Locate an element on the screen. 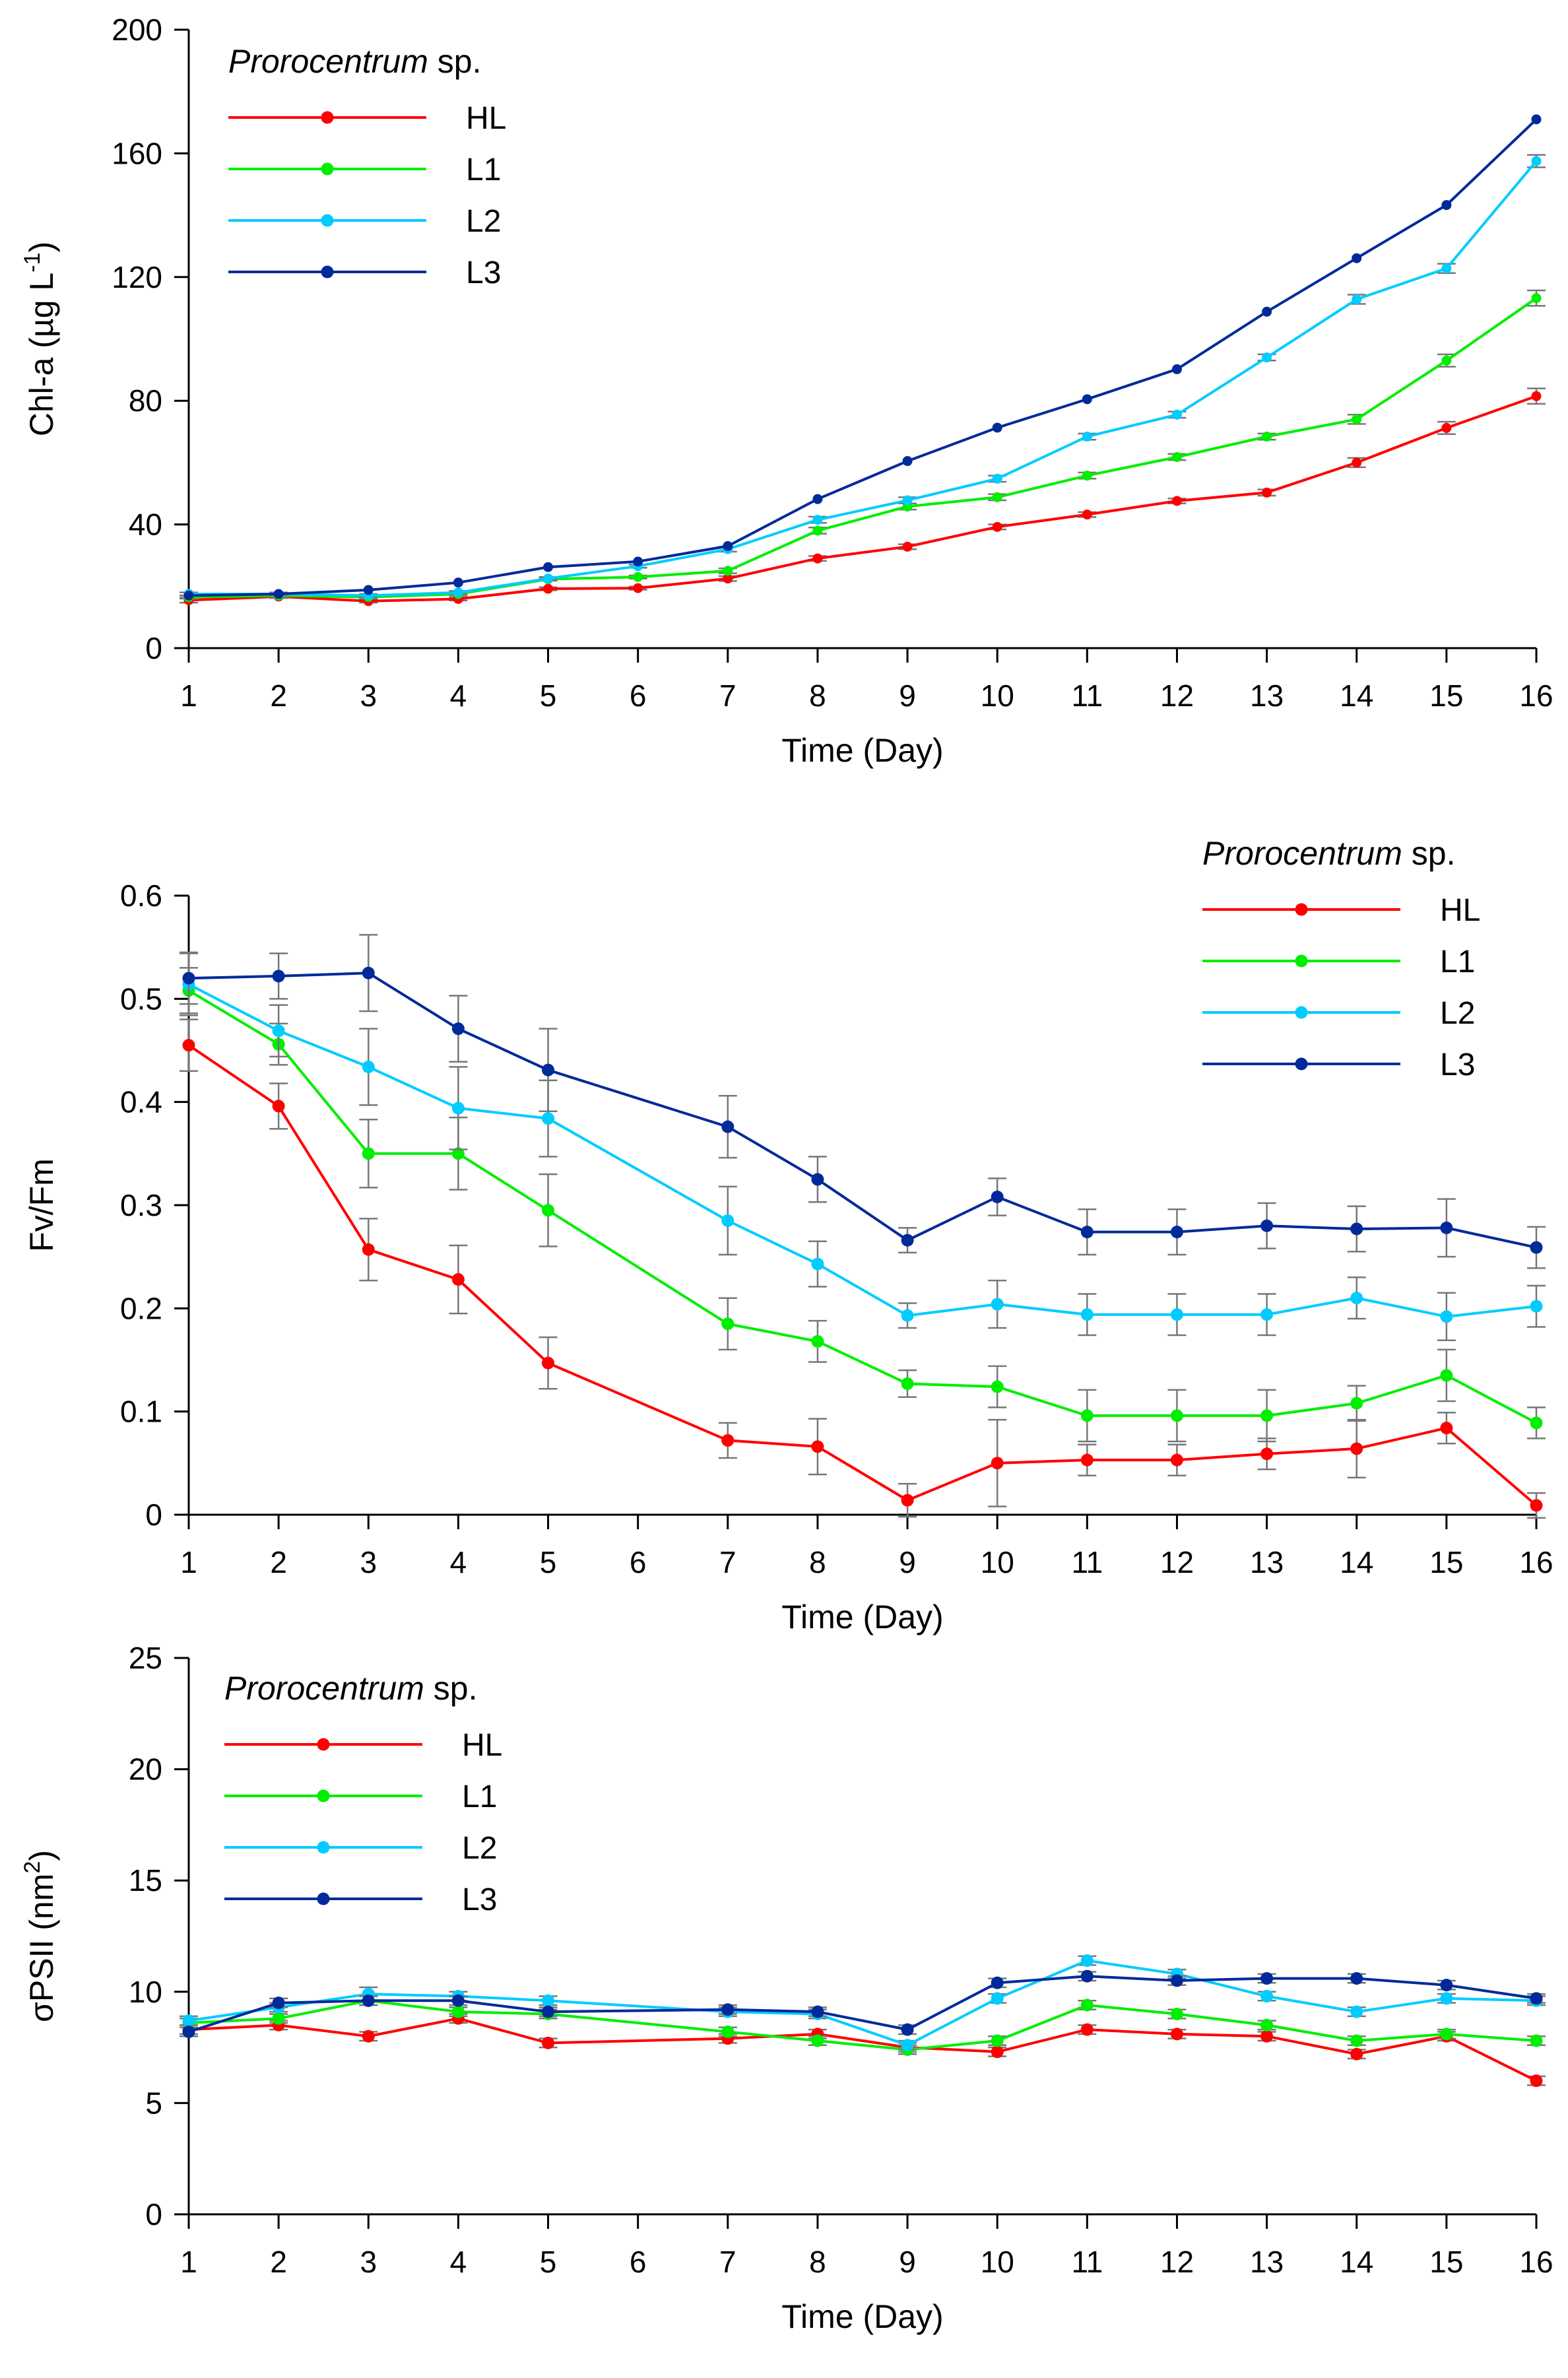  legend-entry-label: HL is located at coordinates (482, 1745).